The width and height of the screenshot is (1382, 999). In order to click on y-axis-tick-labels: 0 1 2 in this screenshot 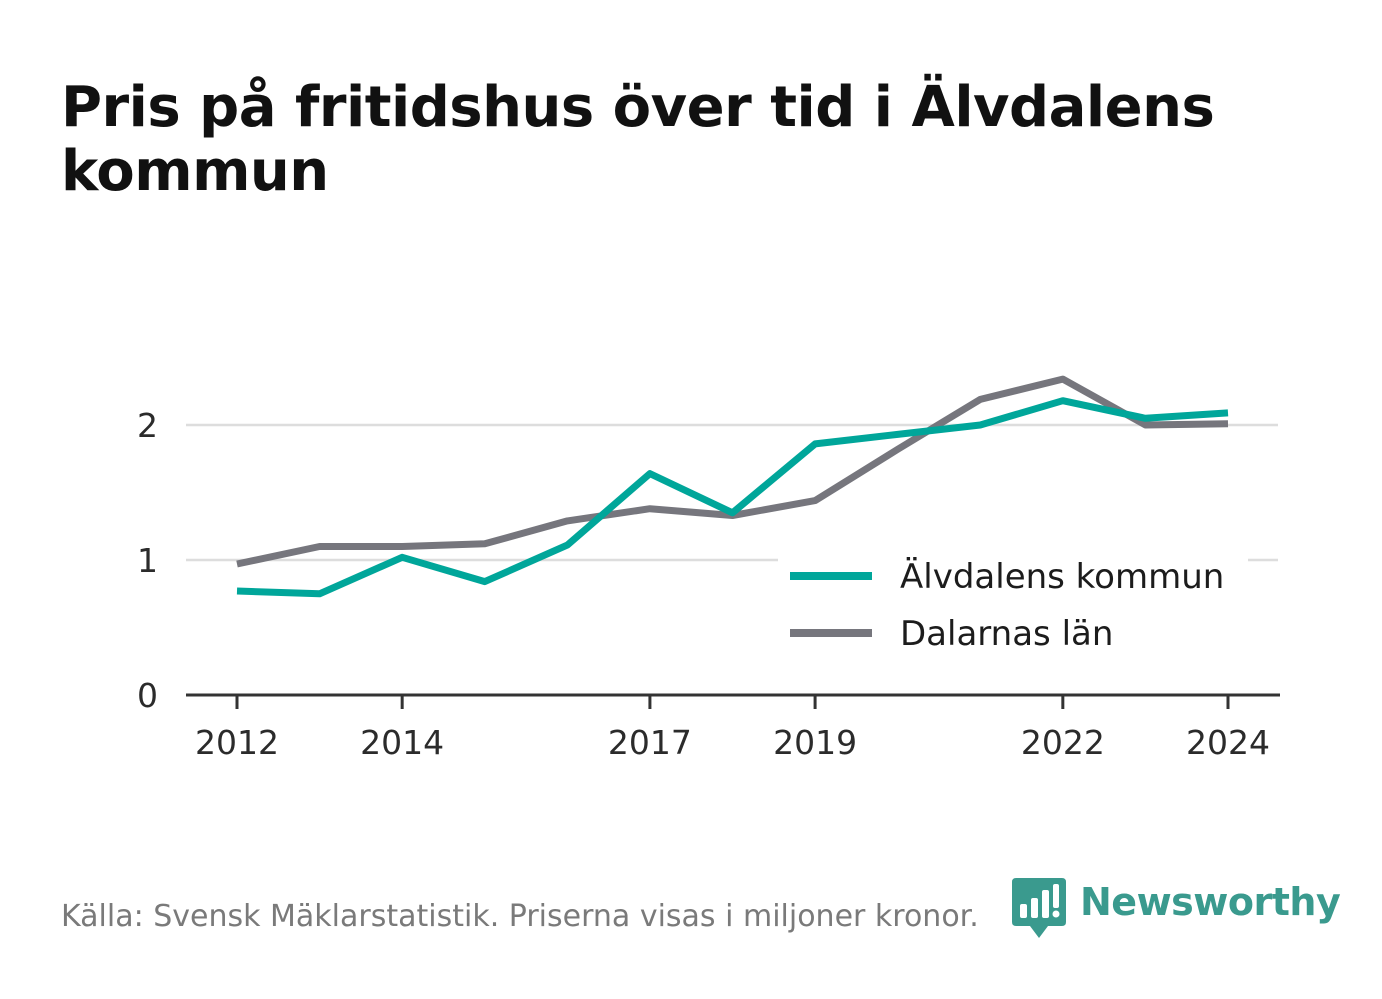, I will do `click(147, 560)`.